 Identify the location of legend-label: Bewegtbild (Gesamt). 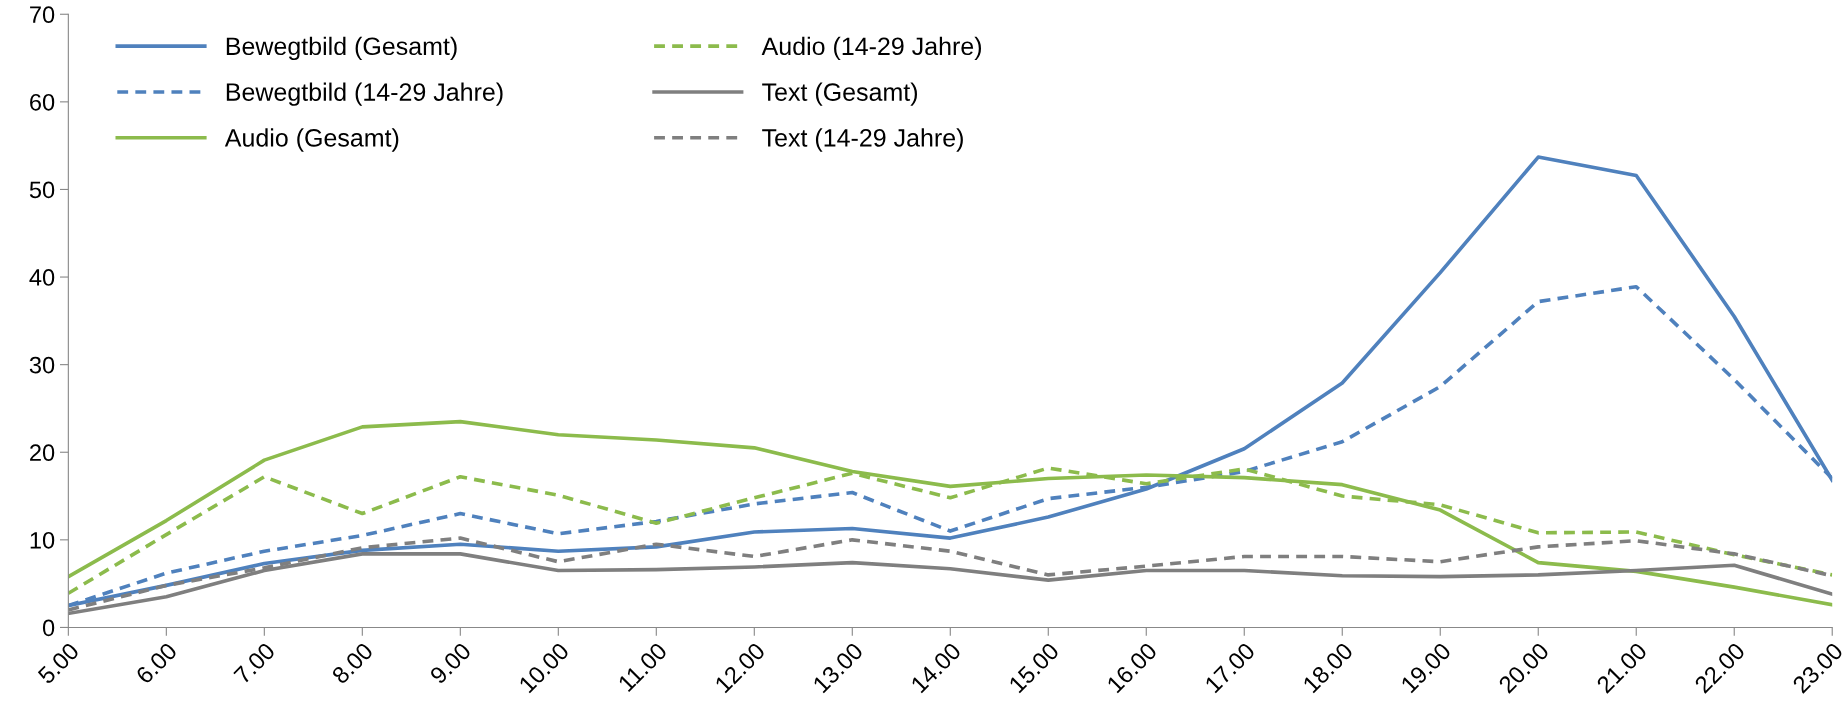
(341, 48).